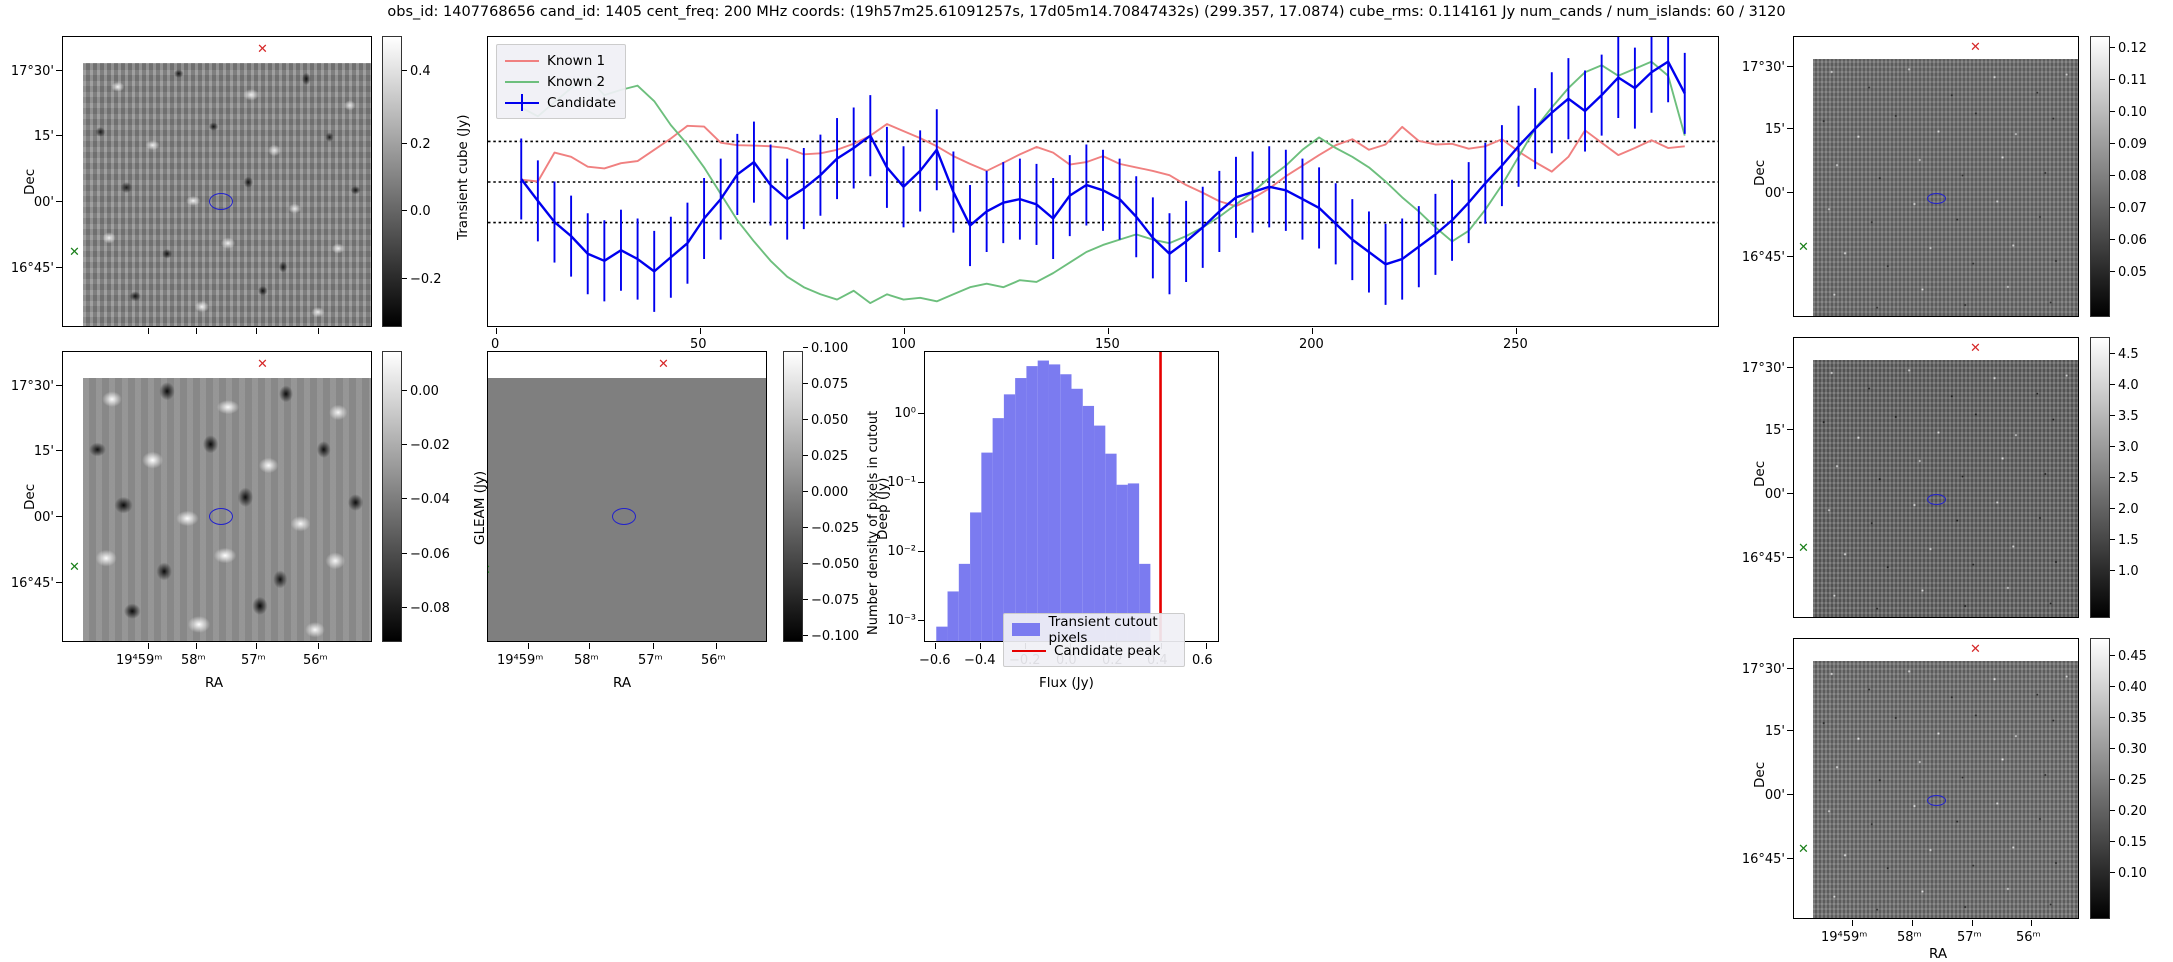  Describe the element at coordinates (830, 384) in the screenshot. I see `deep-cbar-tick-1: 0.075` at that location.